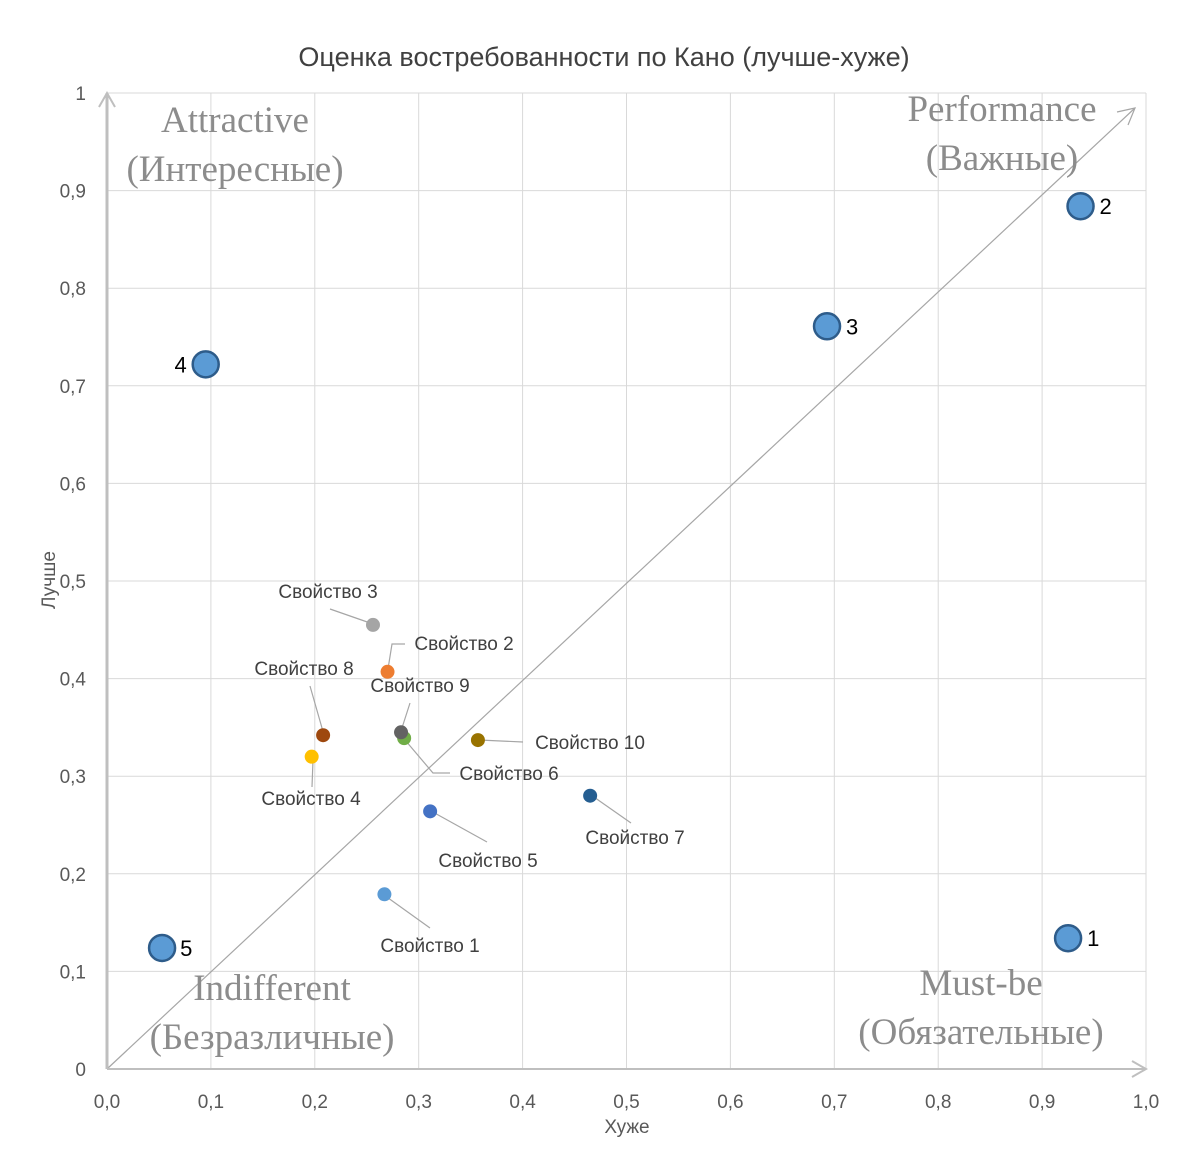 The height and width of the screenshot is (1151, 1189). What do you see at coordinates (852, 326) in the screenshot?
I see `reference-point-label-3: 3` at bounding box center [852, 326].